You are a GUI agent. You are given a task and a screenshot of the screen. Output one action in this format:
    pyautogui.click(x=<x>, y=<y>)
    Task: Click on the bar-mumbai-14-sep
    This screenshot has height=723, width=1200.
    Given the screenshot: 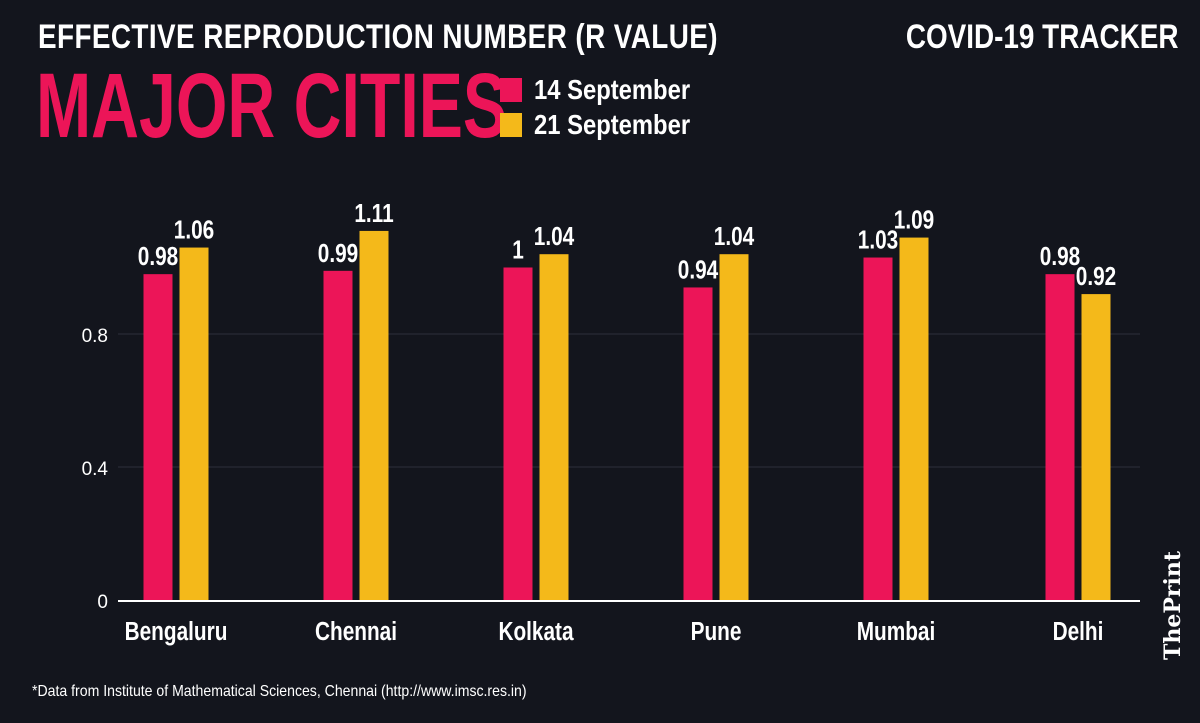 What is the action you would take?
    pyautogui.click(x=878, y=428)
    